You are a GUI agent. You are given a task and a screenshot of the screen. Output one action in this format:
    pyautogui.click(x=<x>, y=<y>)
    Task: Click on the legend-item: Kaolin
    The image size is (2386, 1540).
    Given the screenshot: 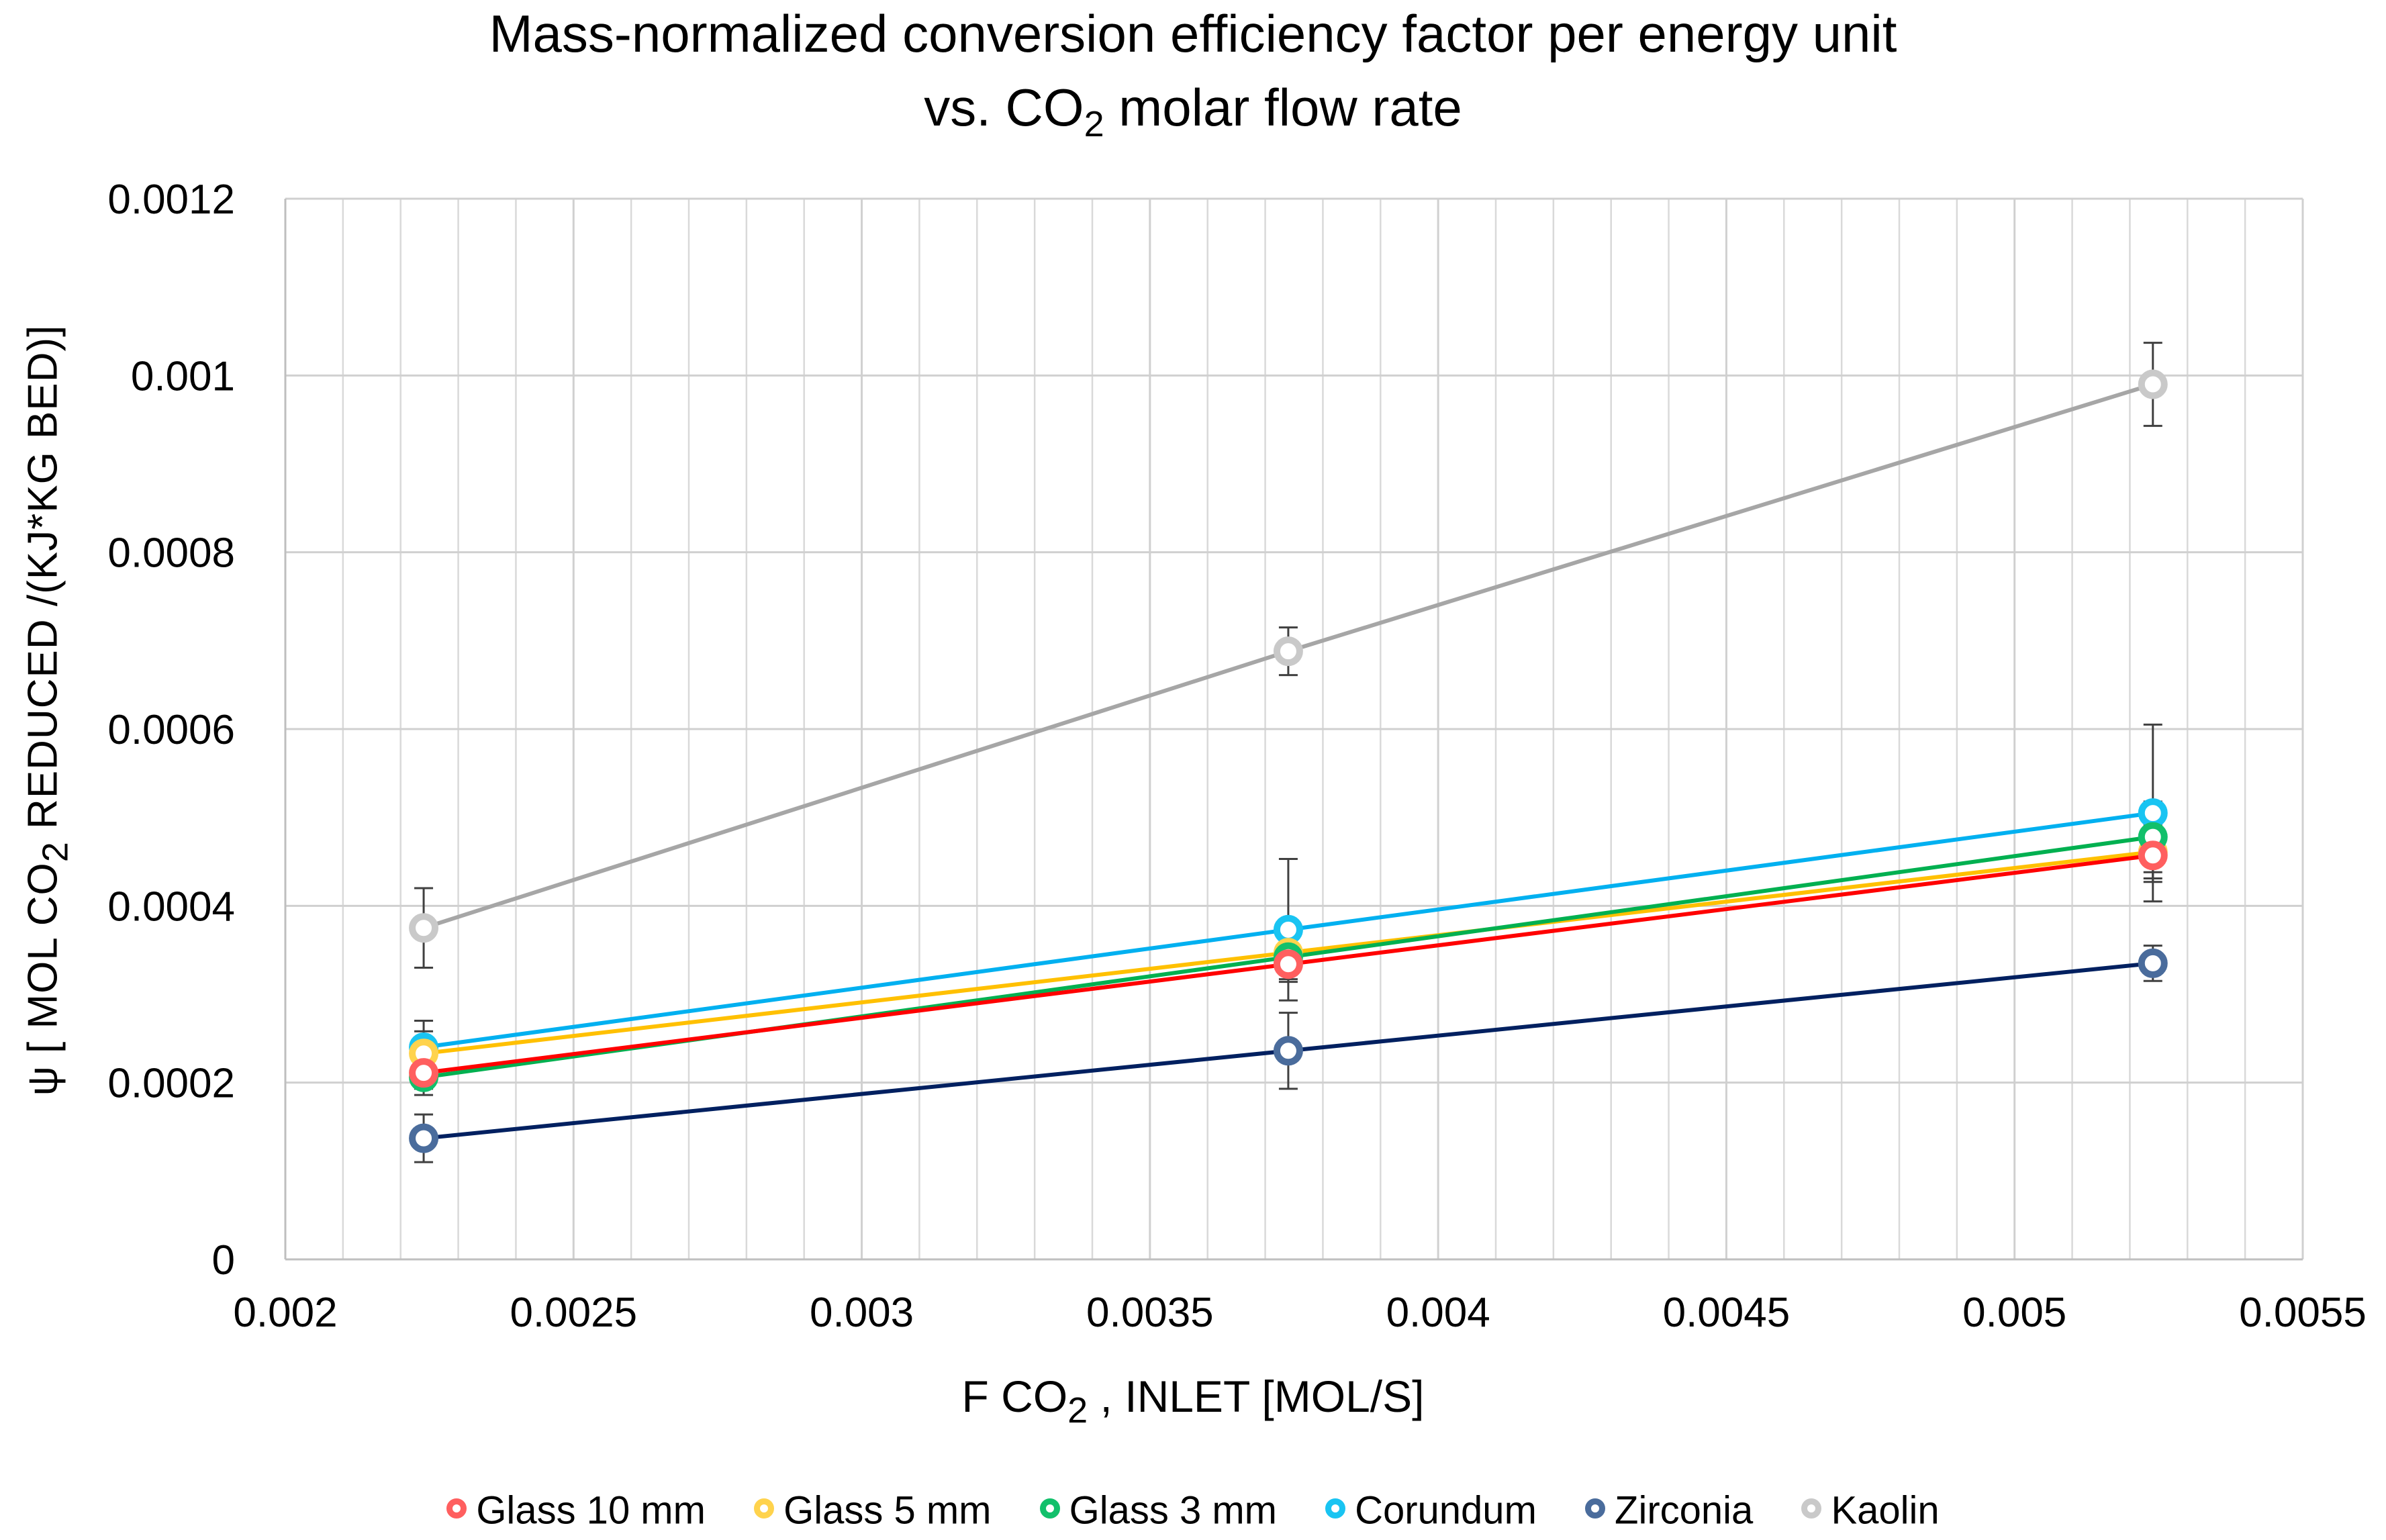 What is the action you would take?
    pyautogui.click(x=1870, y=1510)
    